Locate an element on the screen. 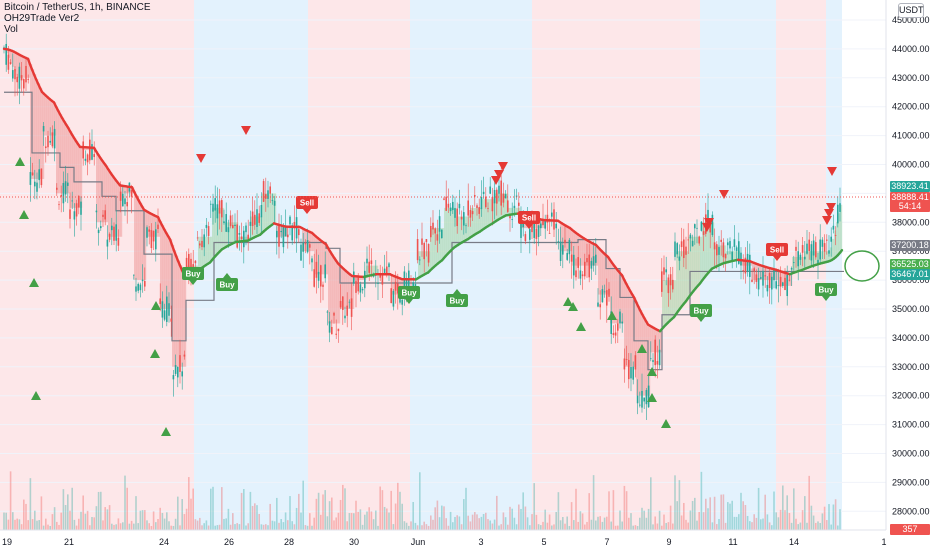 The image size is (932, 550). price-tick: 42000.00 is located at coordinates (911, 107).